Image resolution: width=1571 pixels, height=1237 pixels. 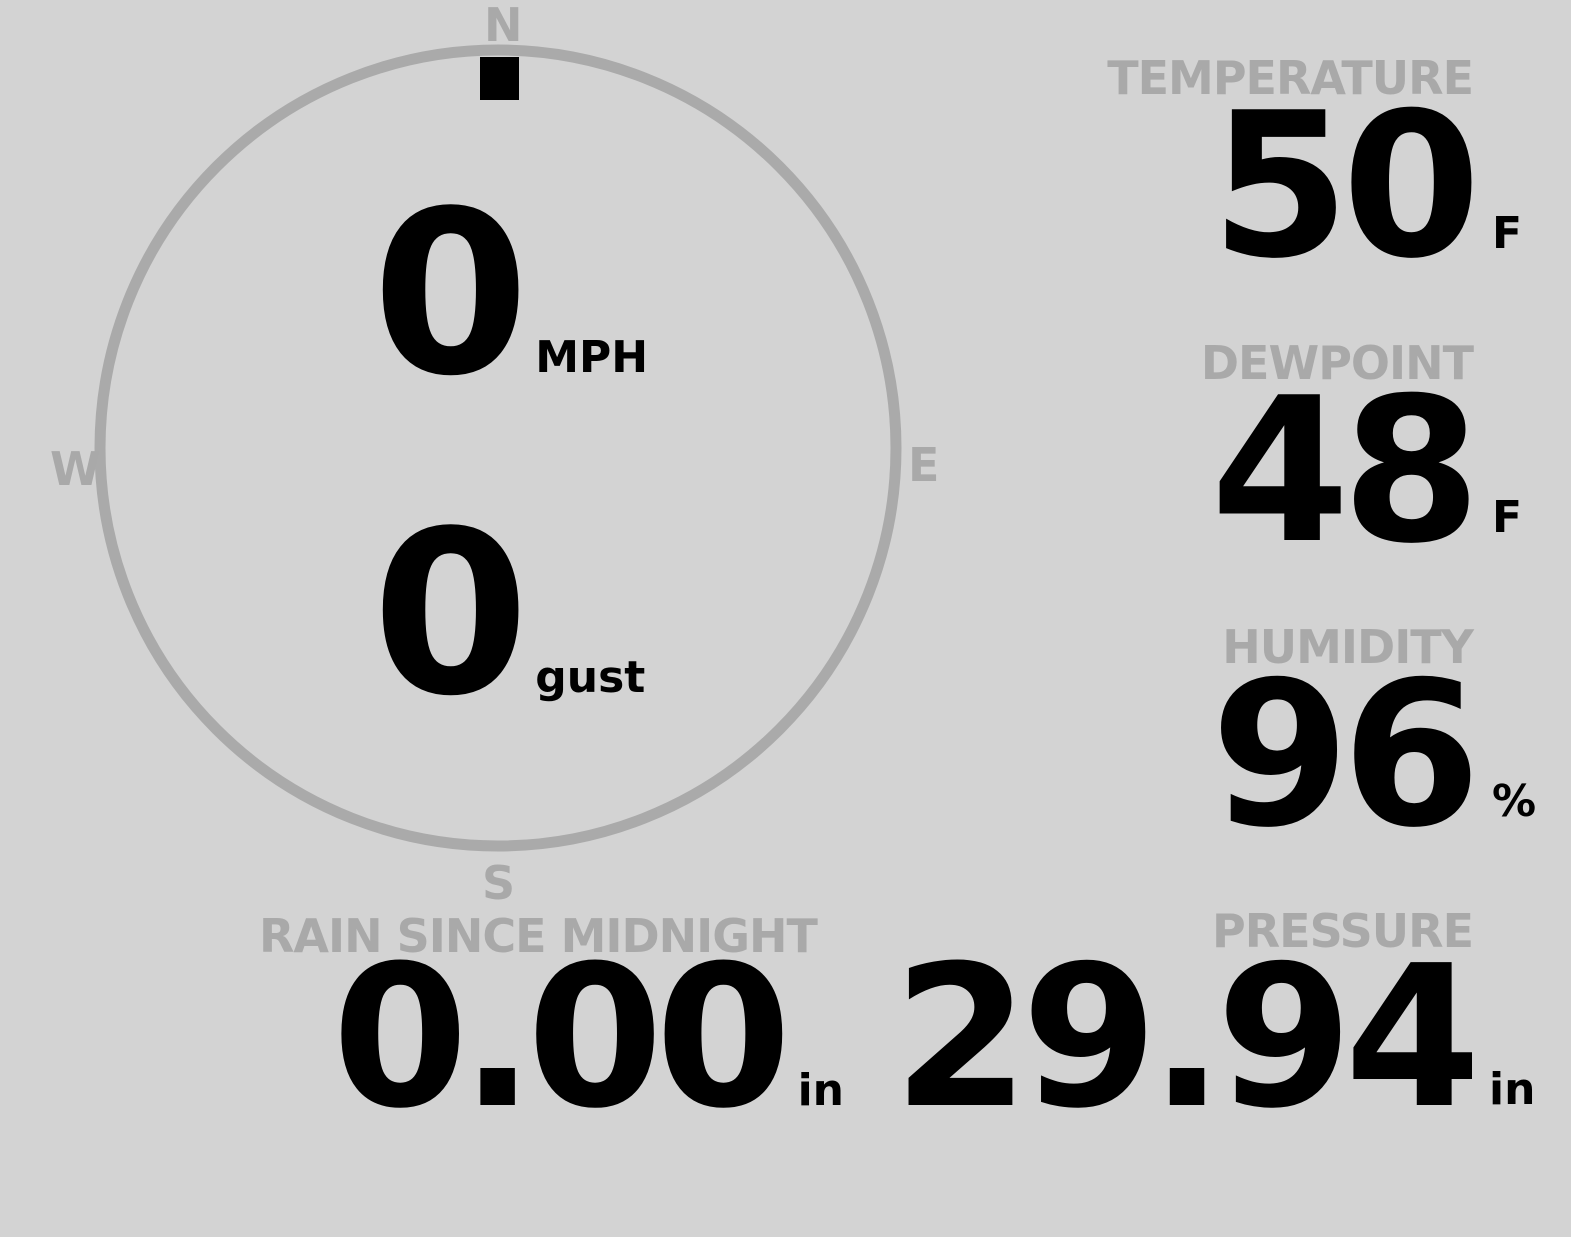 I want to click on rain-label: RAIN SINCE MIDNIGHT, so click(x=538, y=936).